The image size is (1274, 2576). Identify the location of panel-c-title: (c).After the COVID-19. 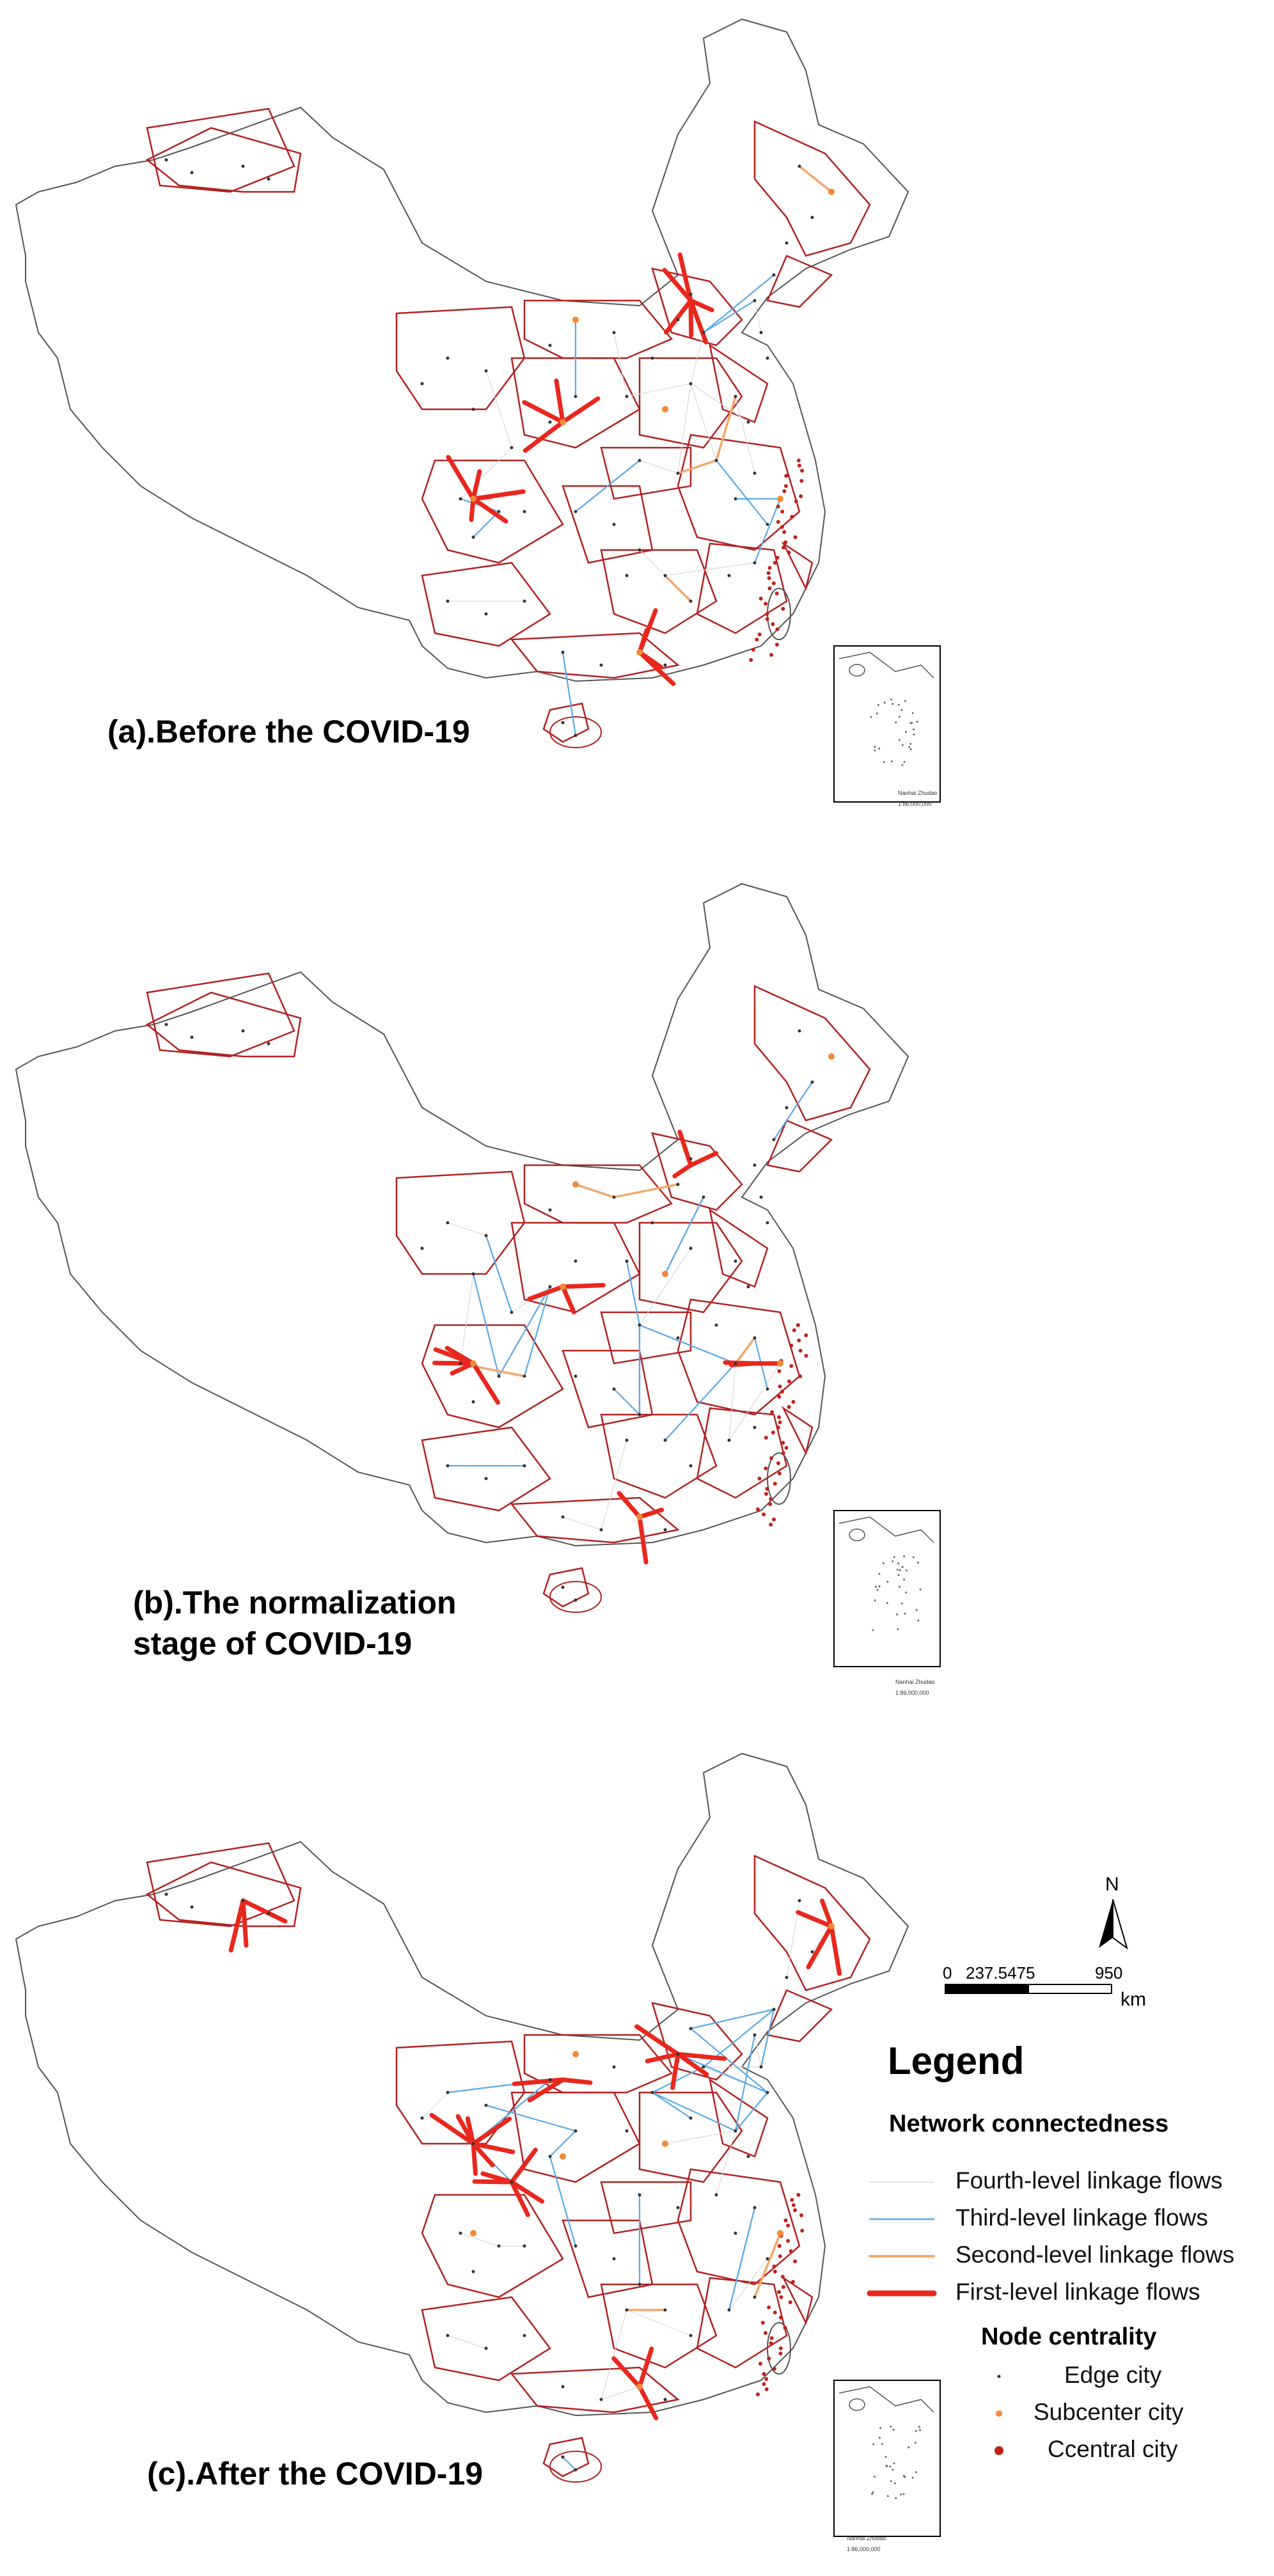
(315, 2473).